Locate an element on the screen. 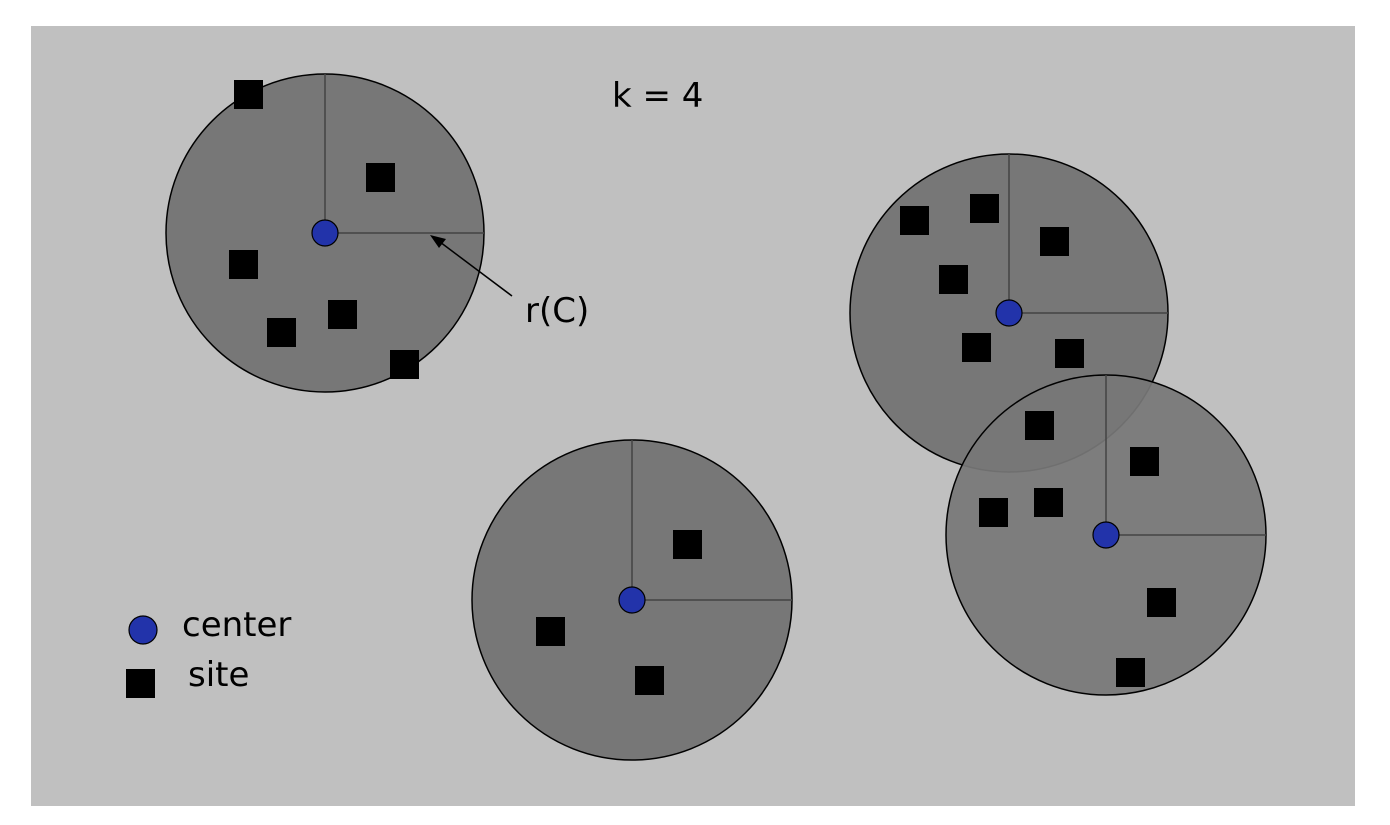 The width and height of the screenshot is (1390, 825). legend-center-marker is located at coordinates (143, 630).